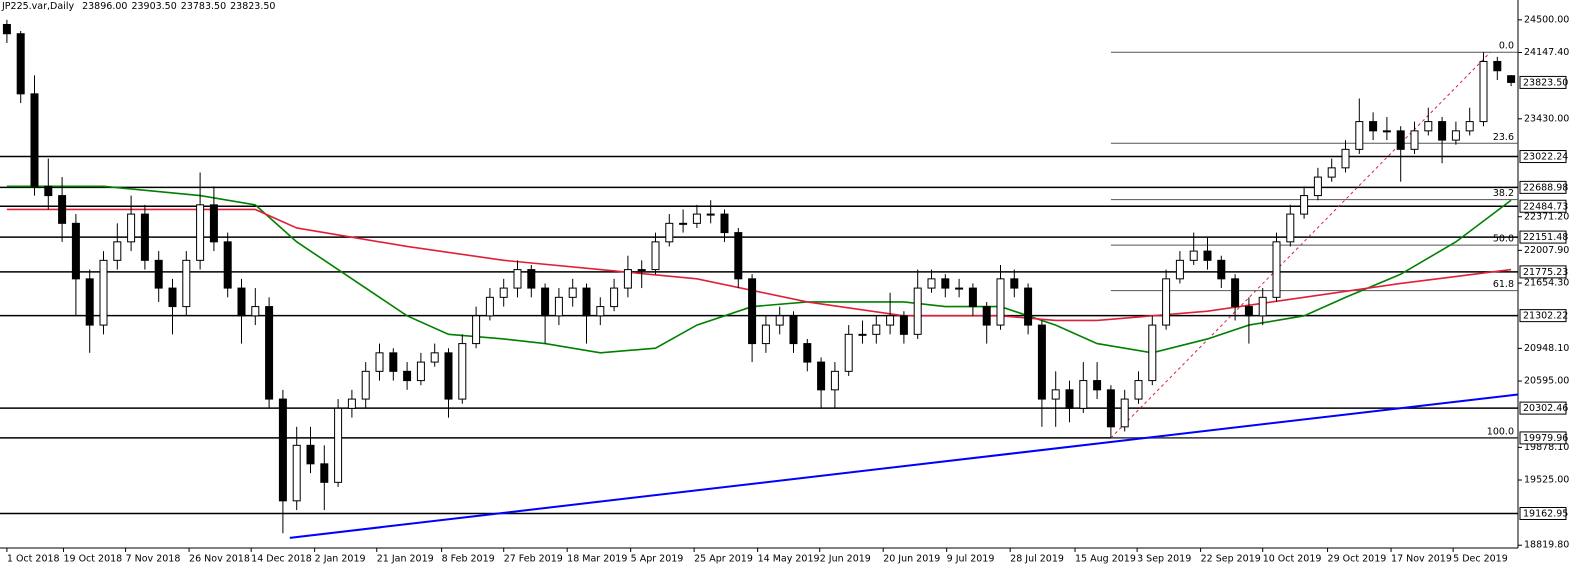 This screenshot has height=570, width=1586. What do you see at coordinates (203, 6) in the screenshot?
I see `header-low: 23783.50` at bounding box center [203, 6].